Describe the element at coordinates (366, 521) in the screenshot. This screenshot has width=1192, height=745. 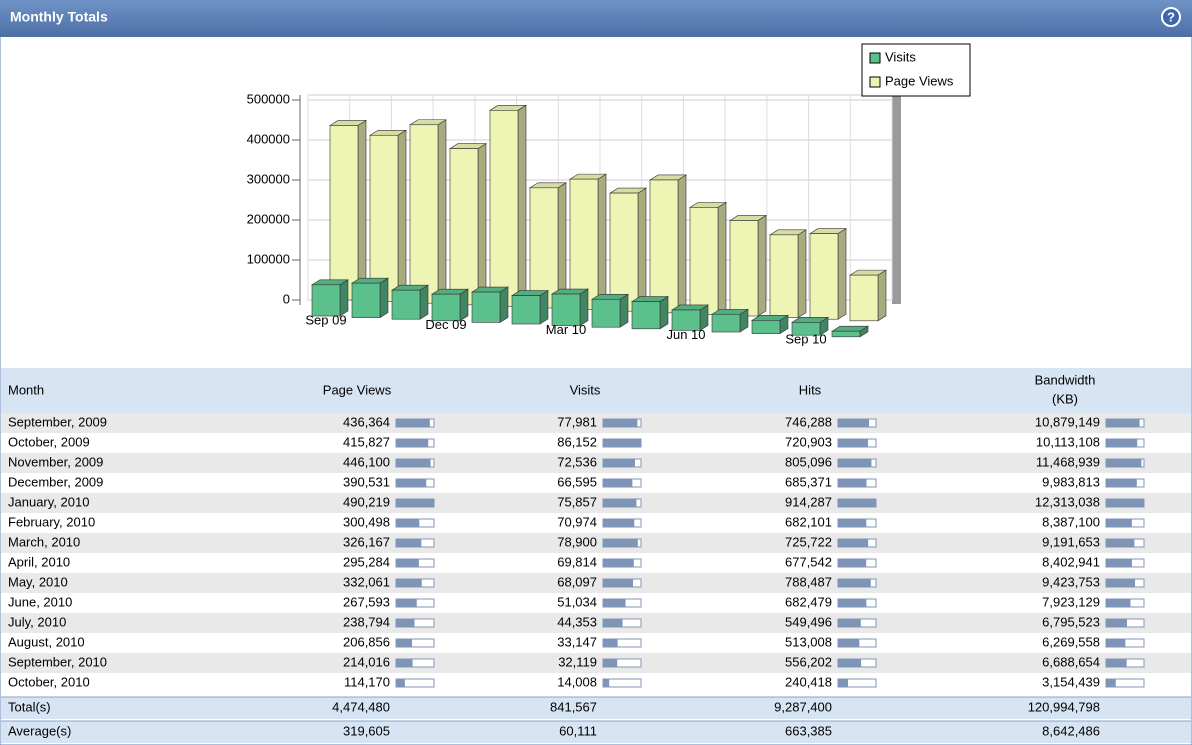
I see `value-cell: 300,498` at that location.